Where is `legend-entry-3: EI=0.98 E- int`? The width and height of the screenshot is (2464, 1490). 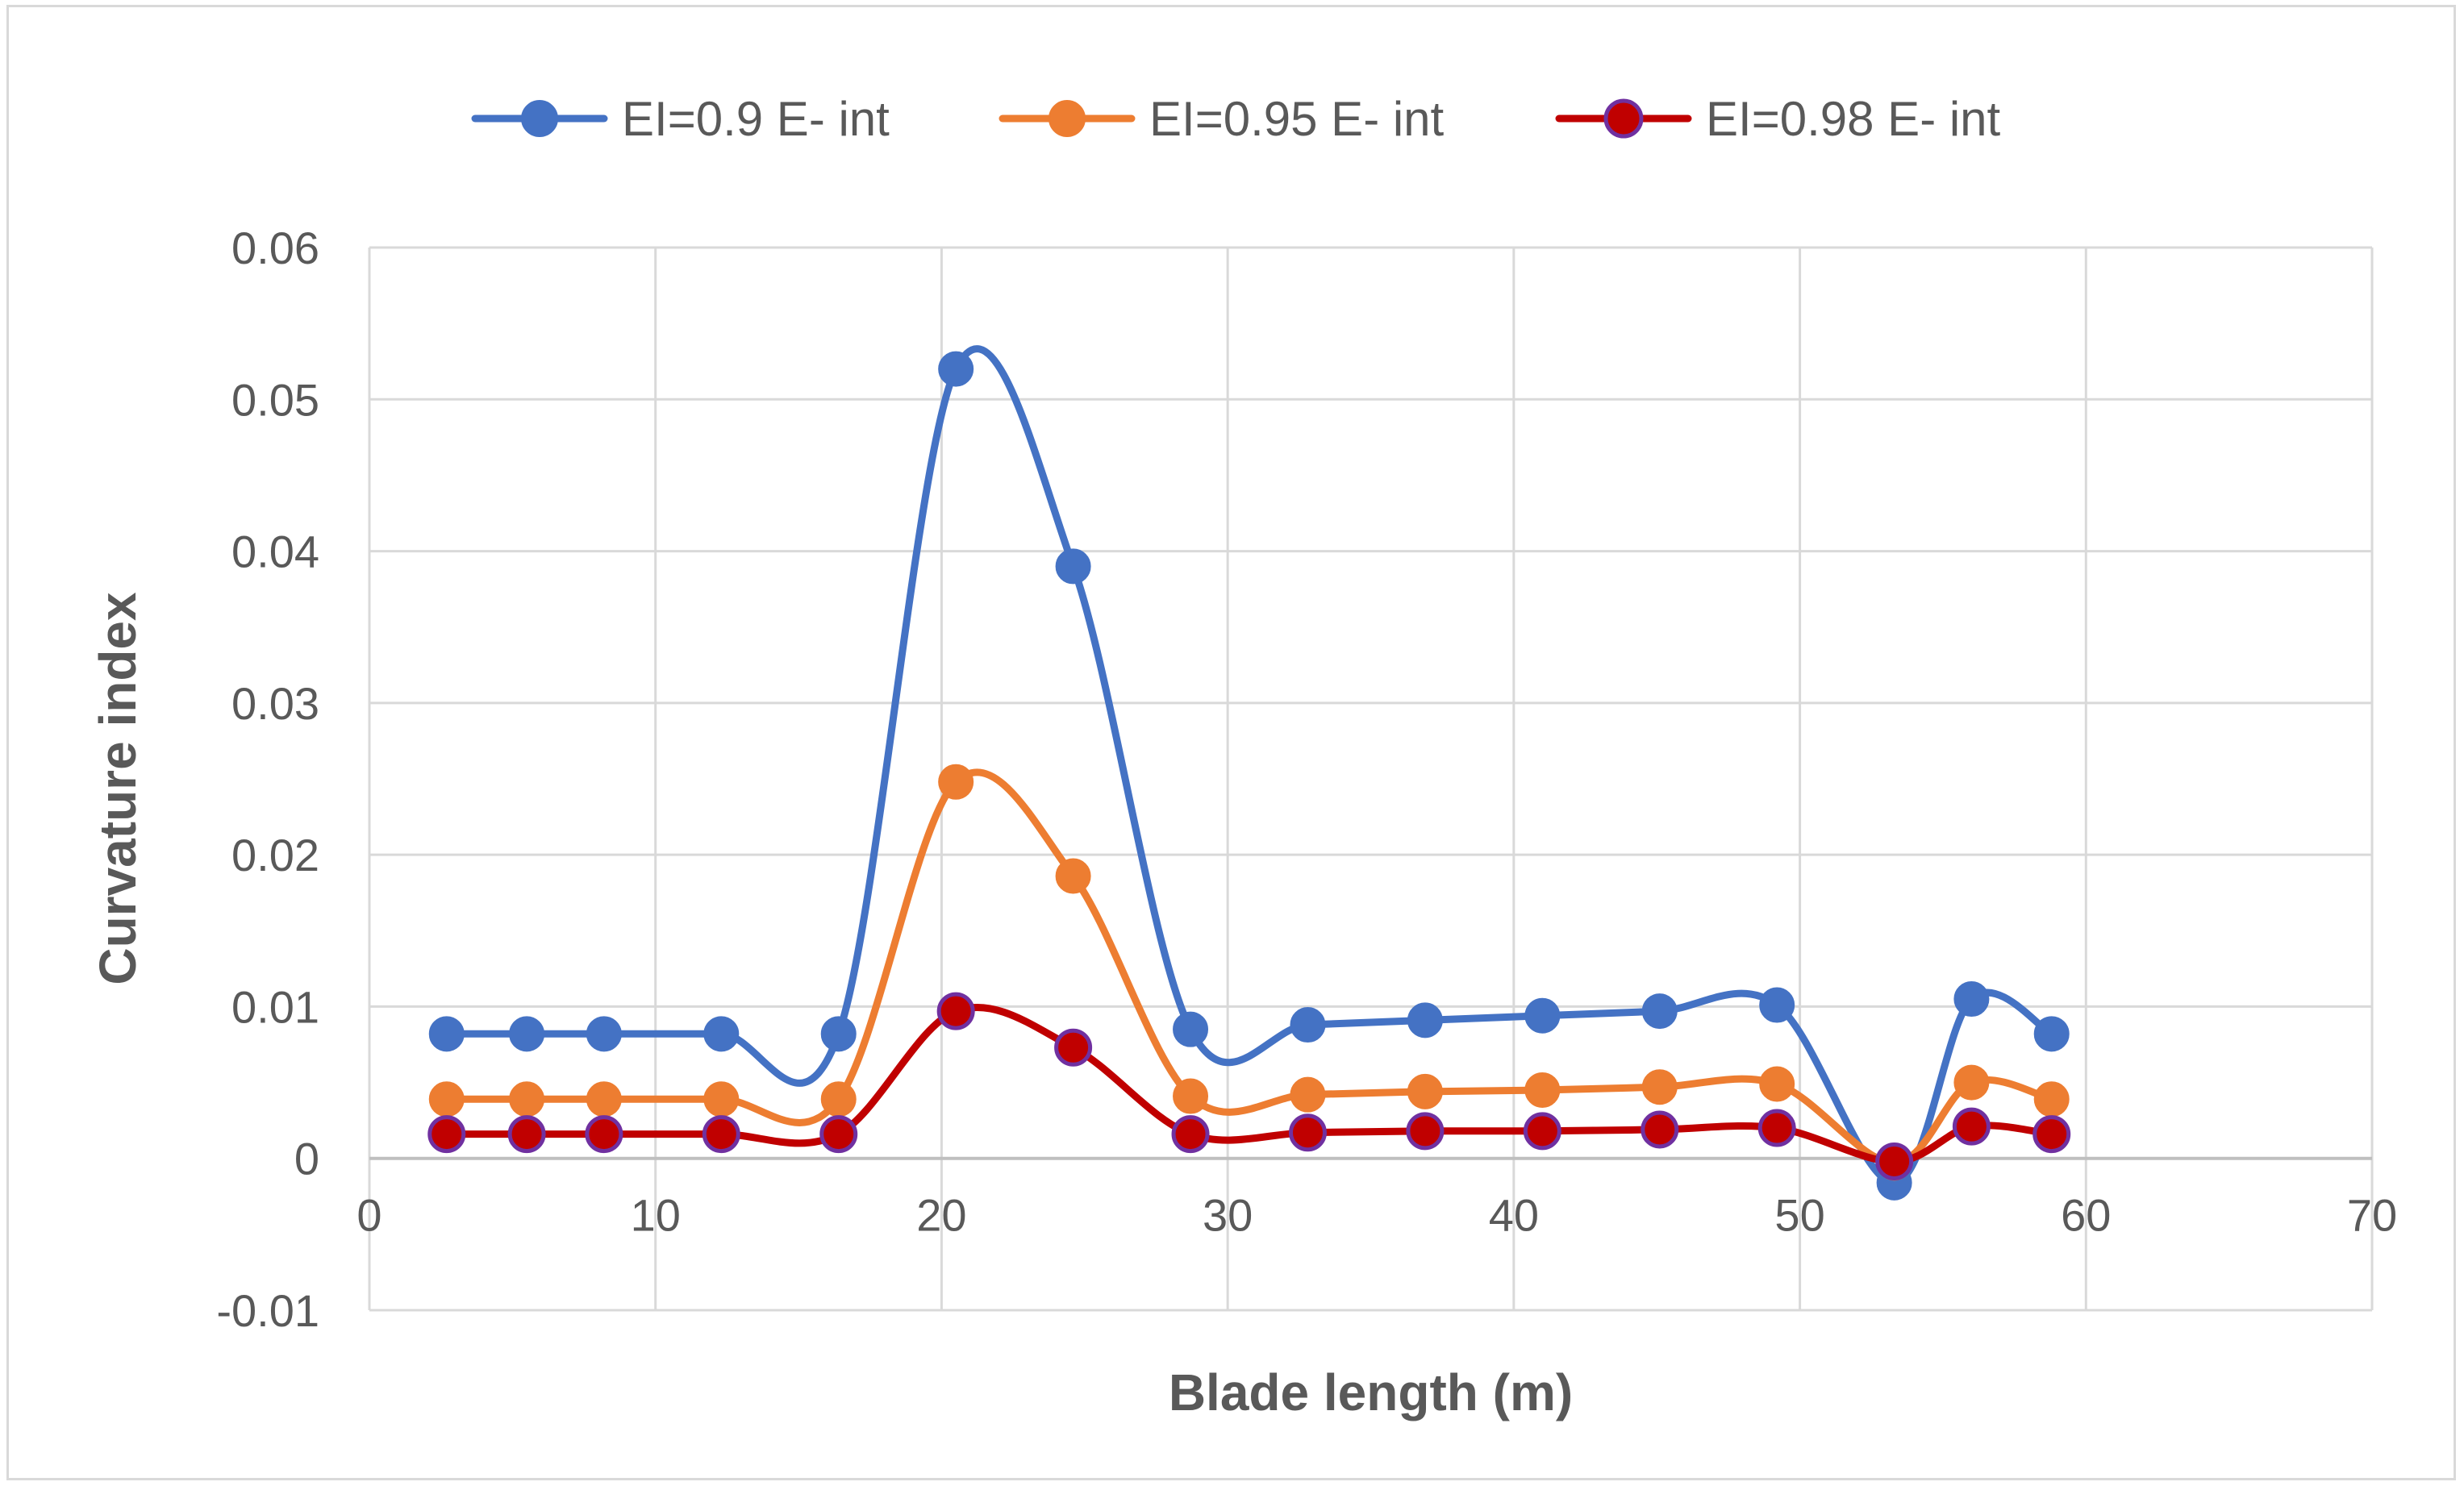 legend-entry-3: EI=0.98 E- int is located at coordinates (1778, 119).